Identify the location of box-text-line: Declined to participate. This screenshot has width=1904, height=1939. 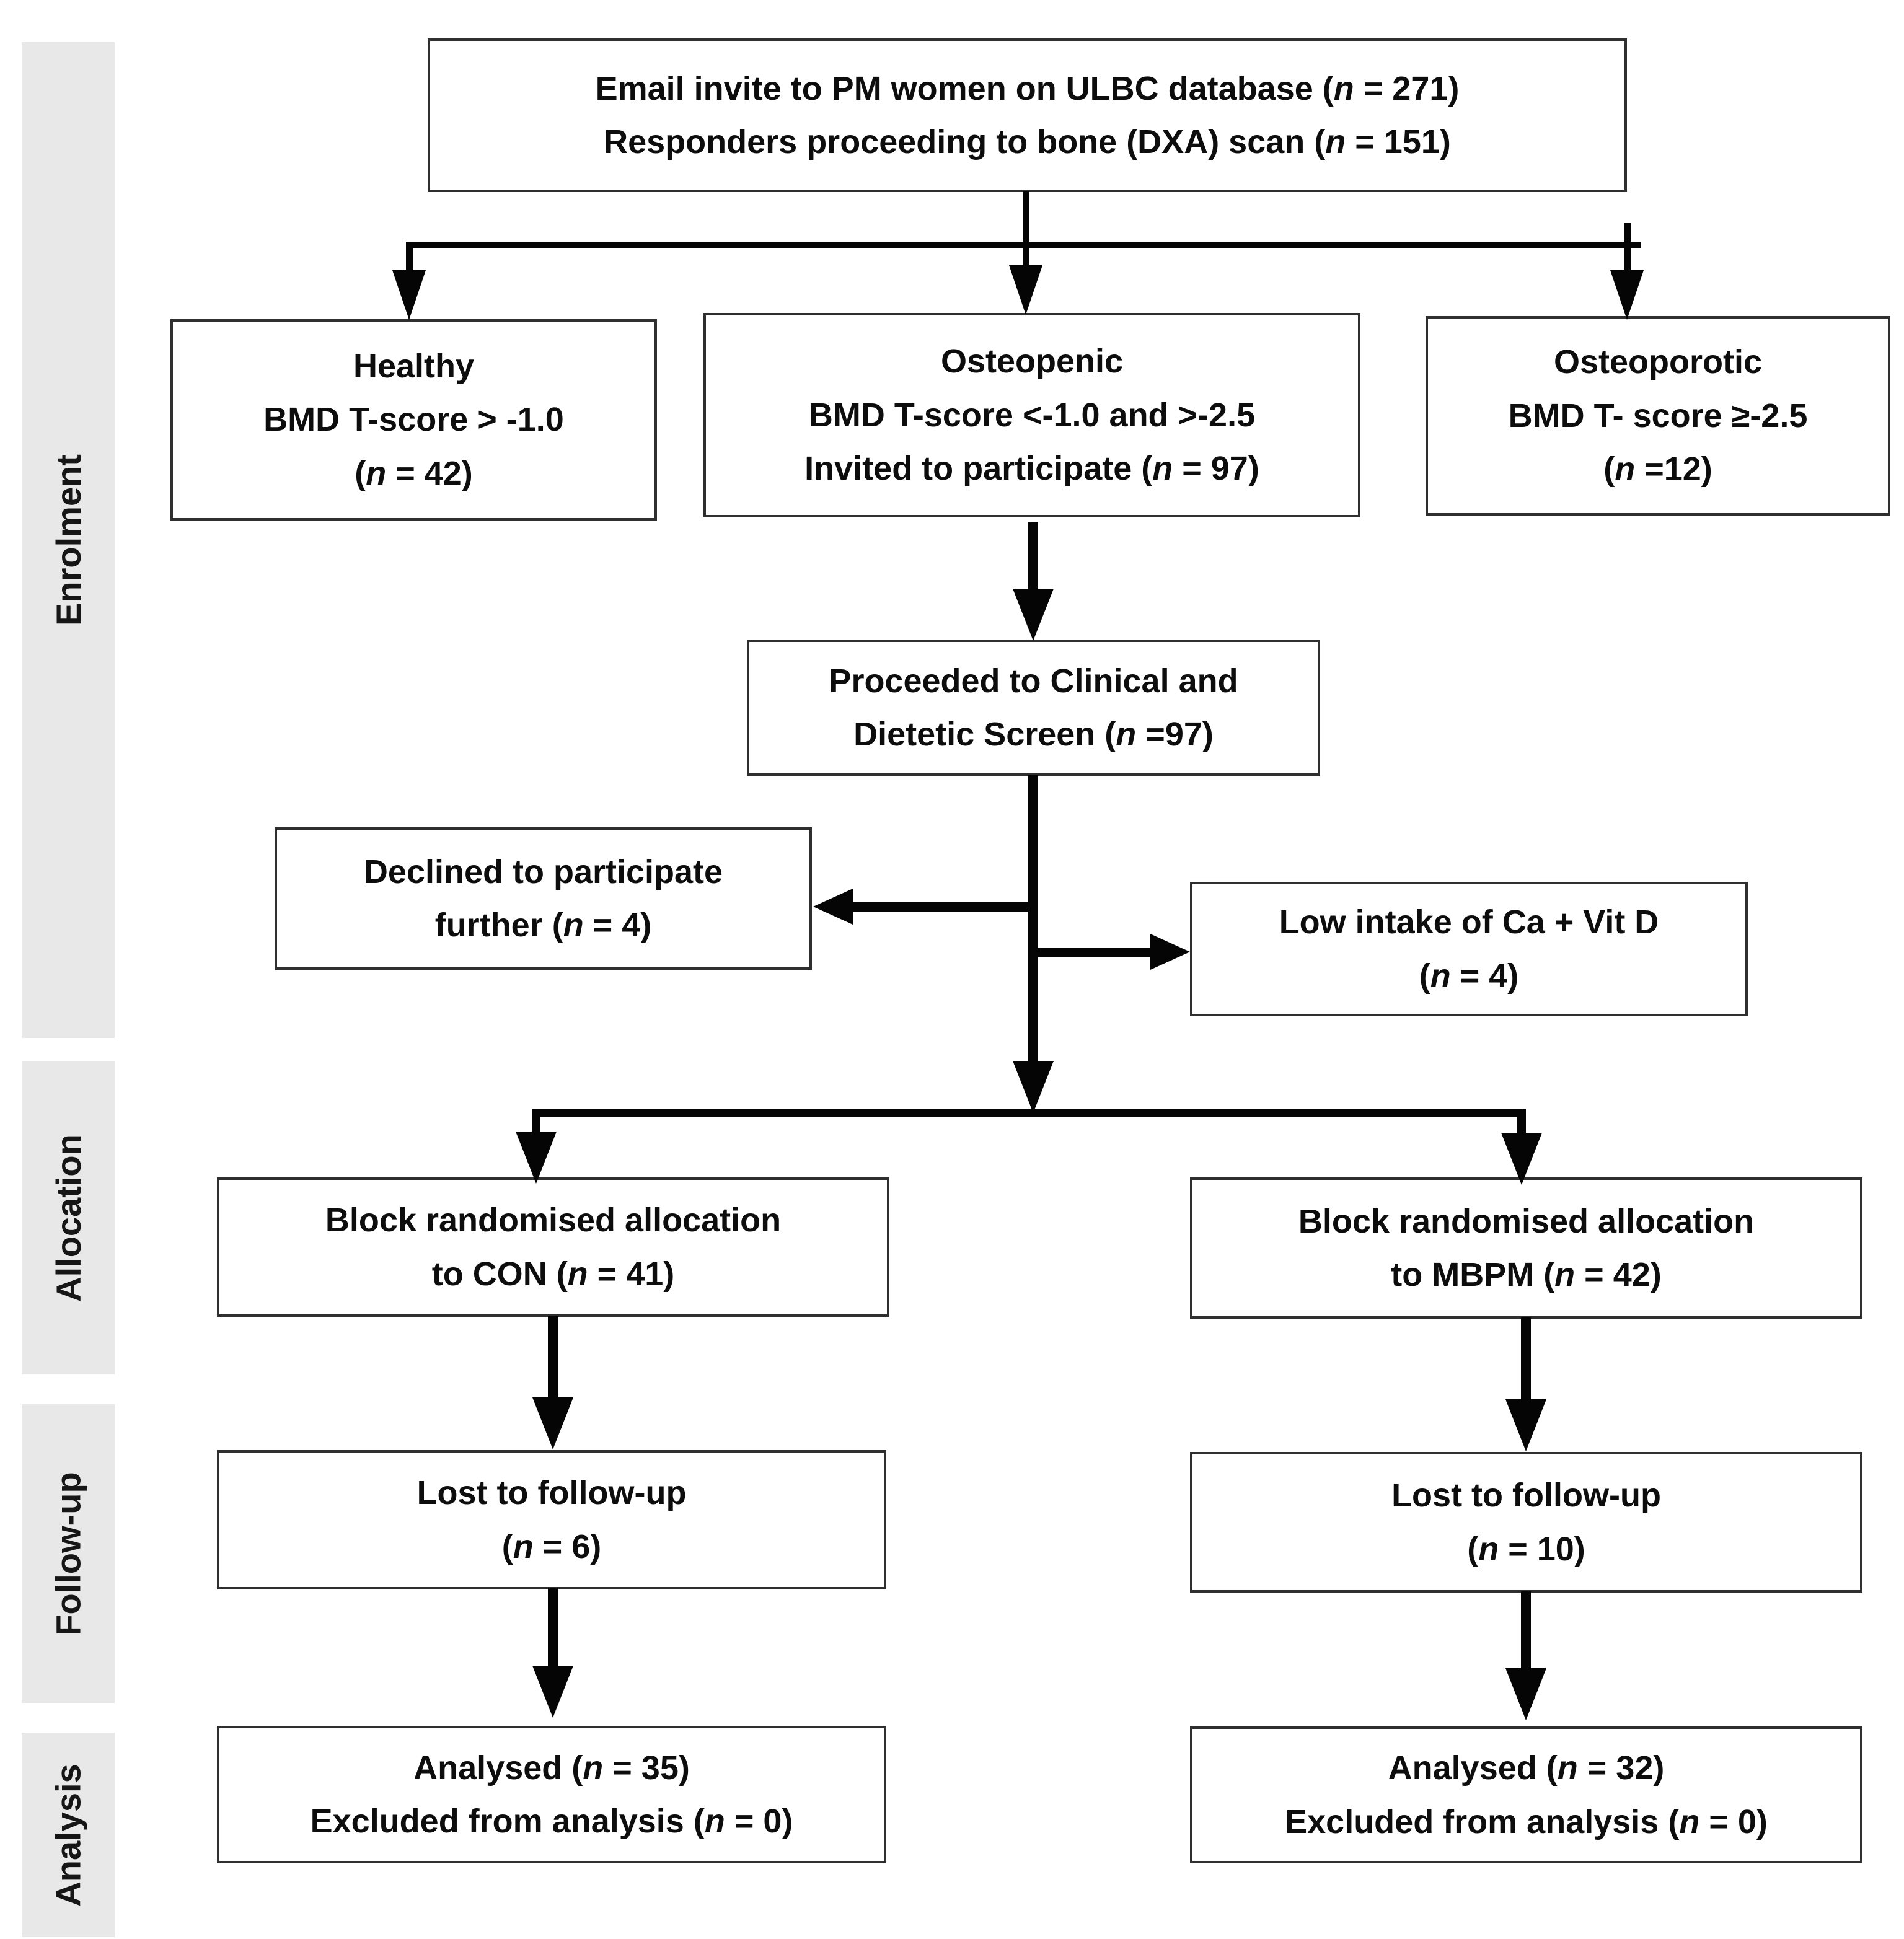
(543, 872).